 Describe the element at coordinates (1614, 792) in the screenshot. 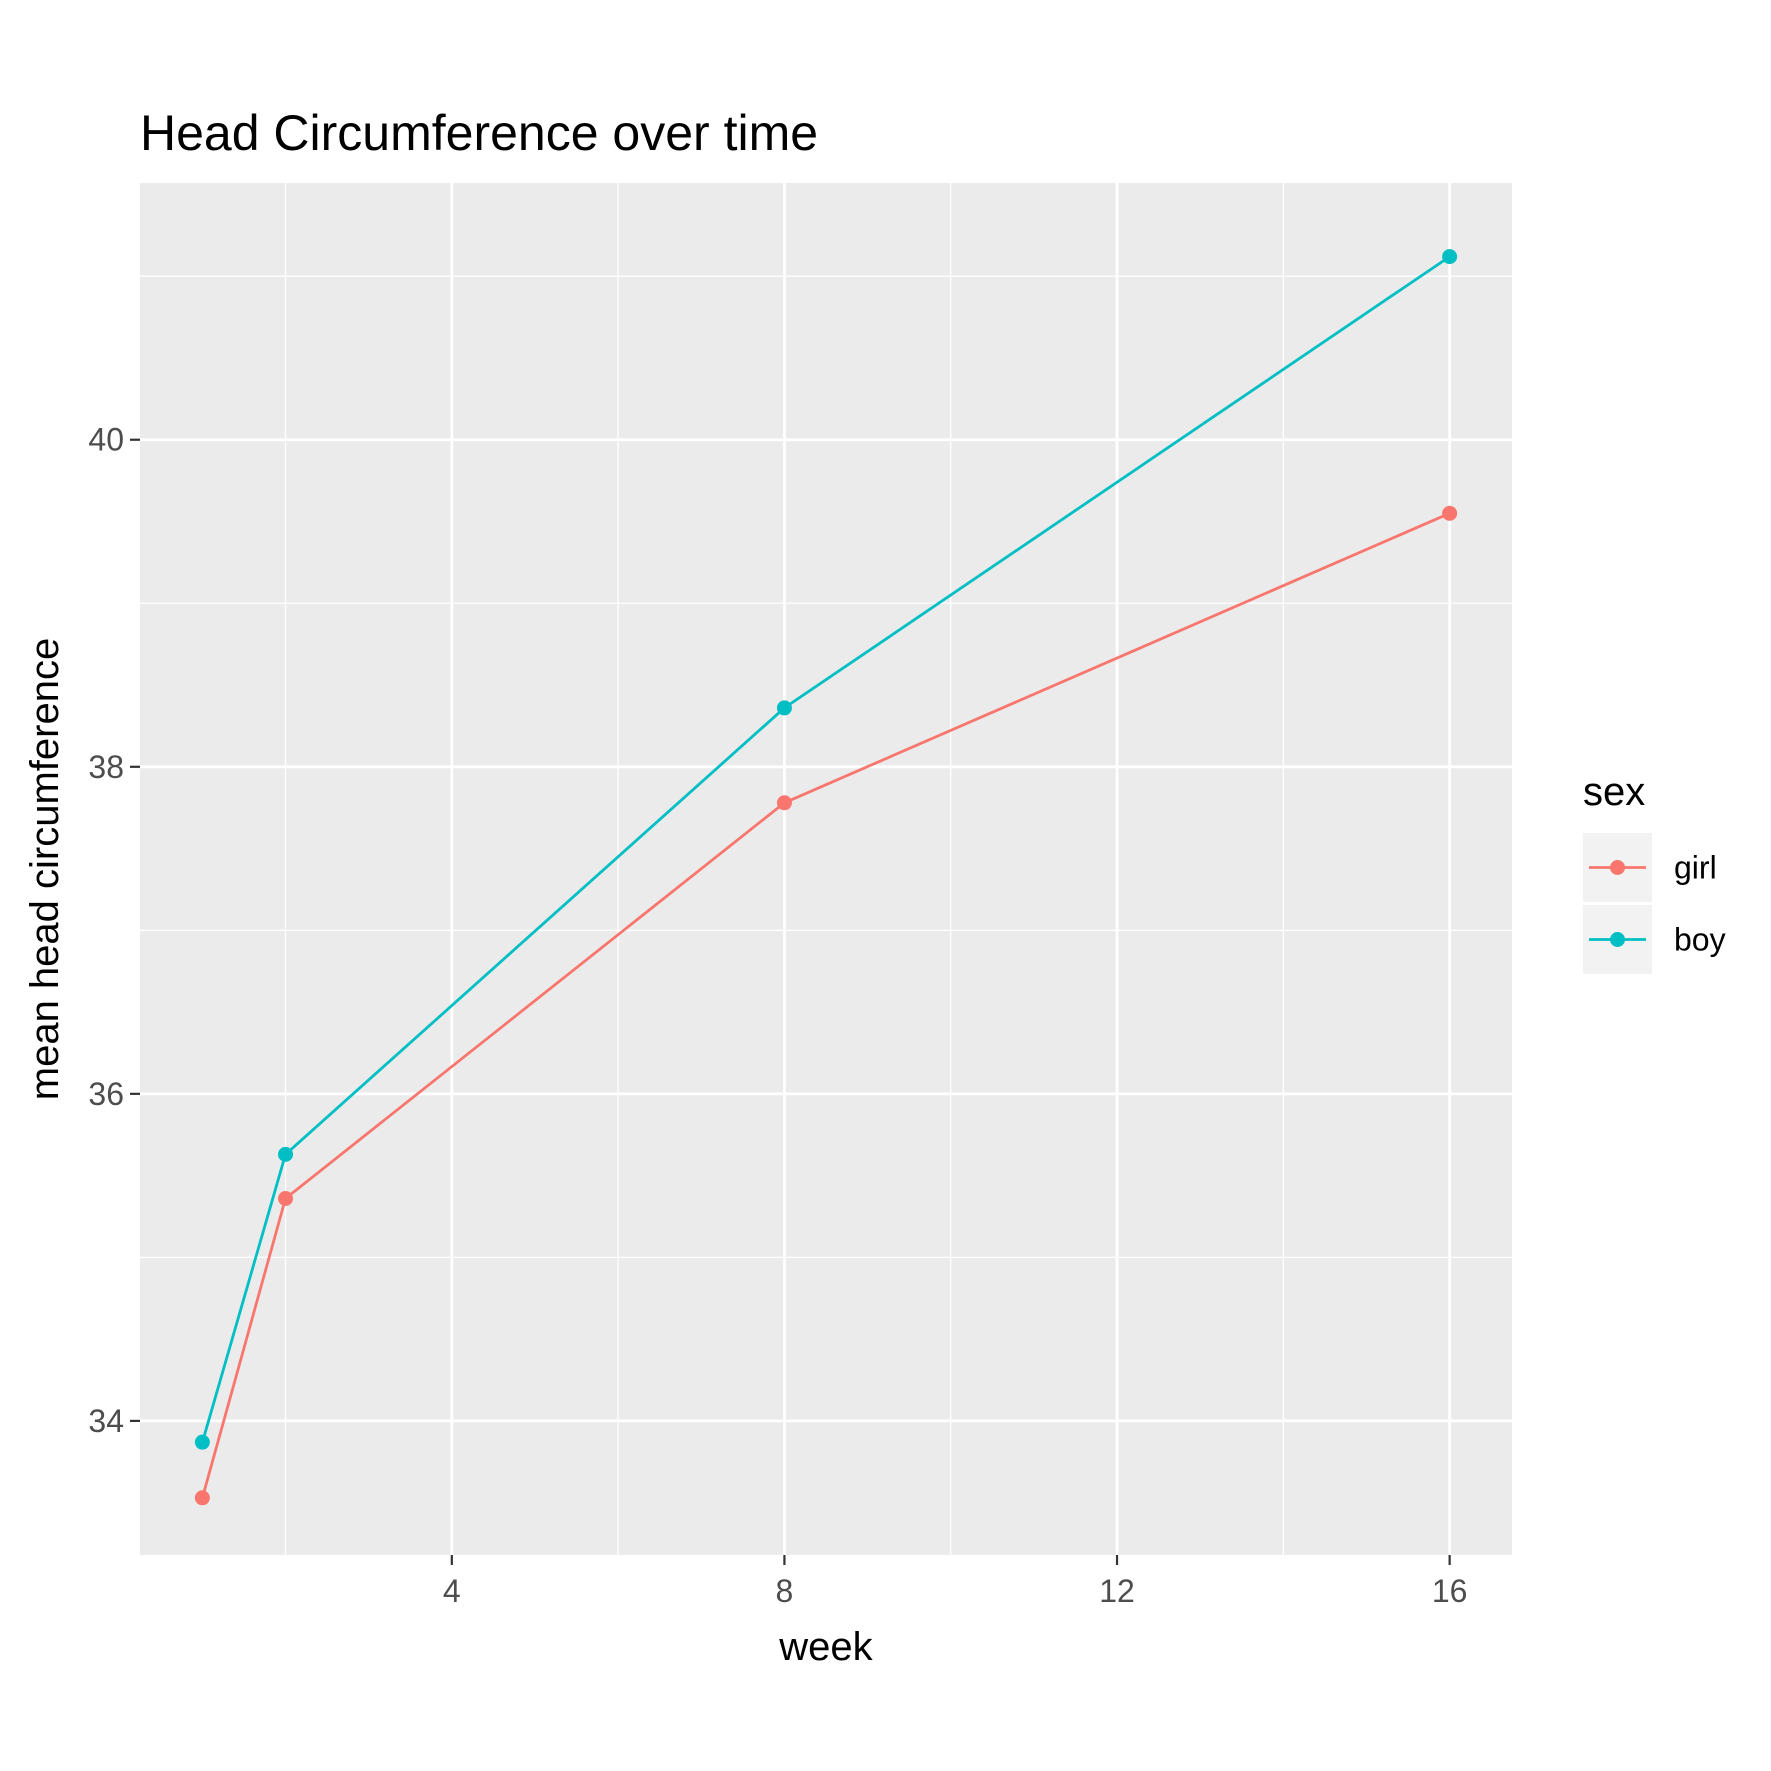

I see `legend-title: sex` at that location.